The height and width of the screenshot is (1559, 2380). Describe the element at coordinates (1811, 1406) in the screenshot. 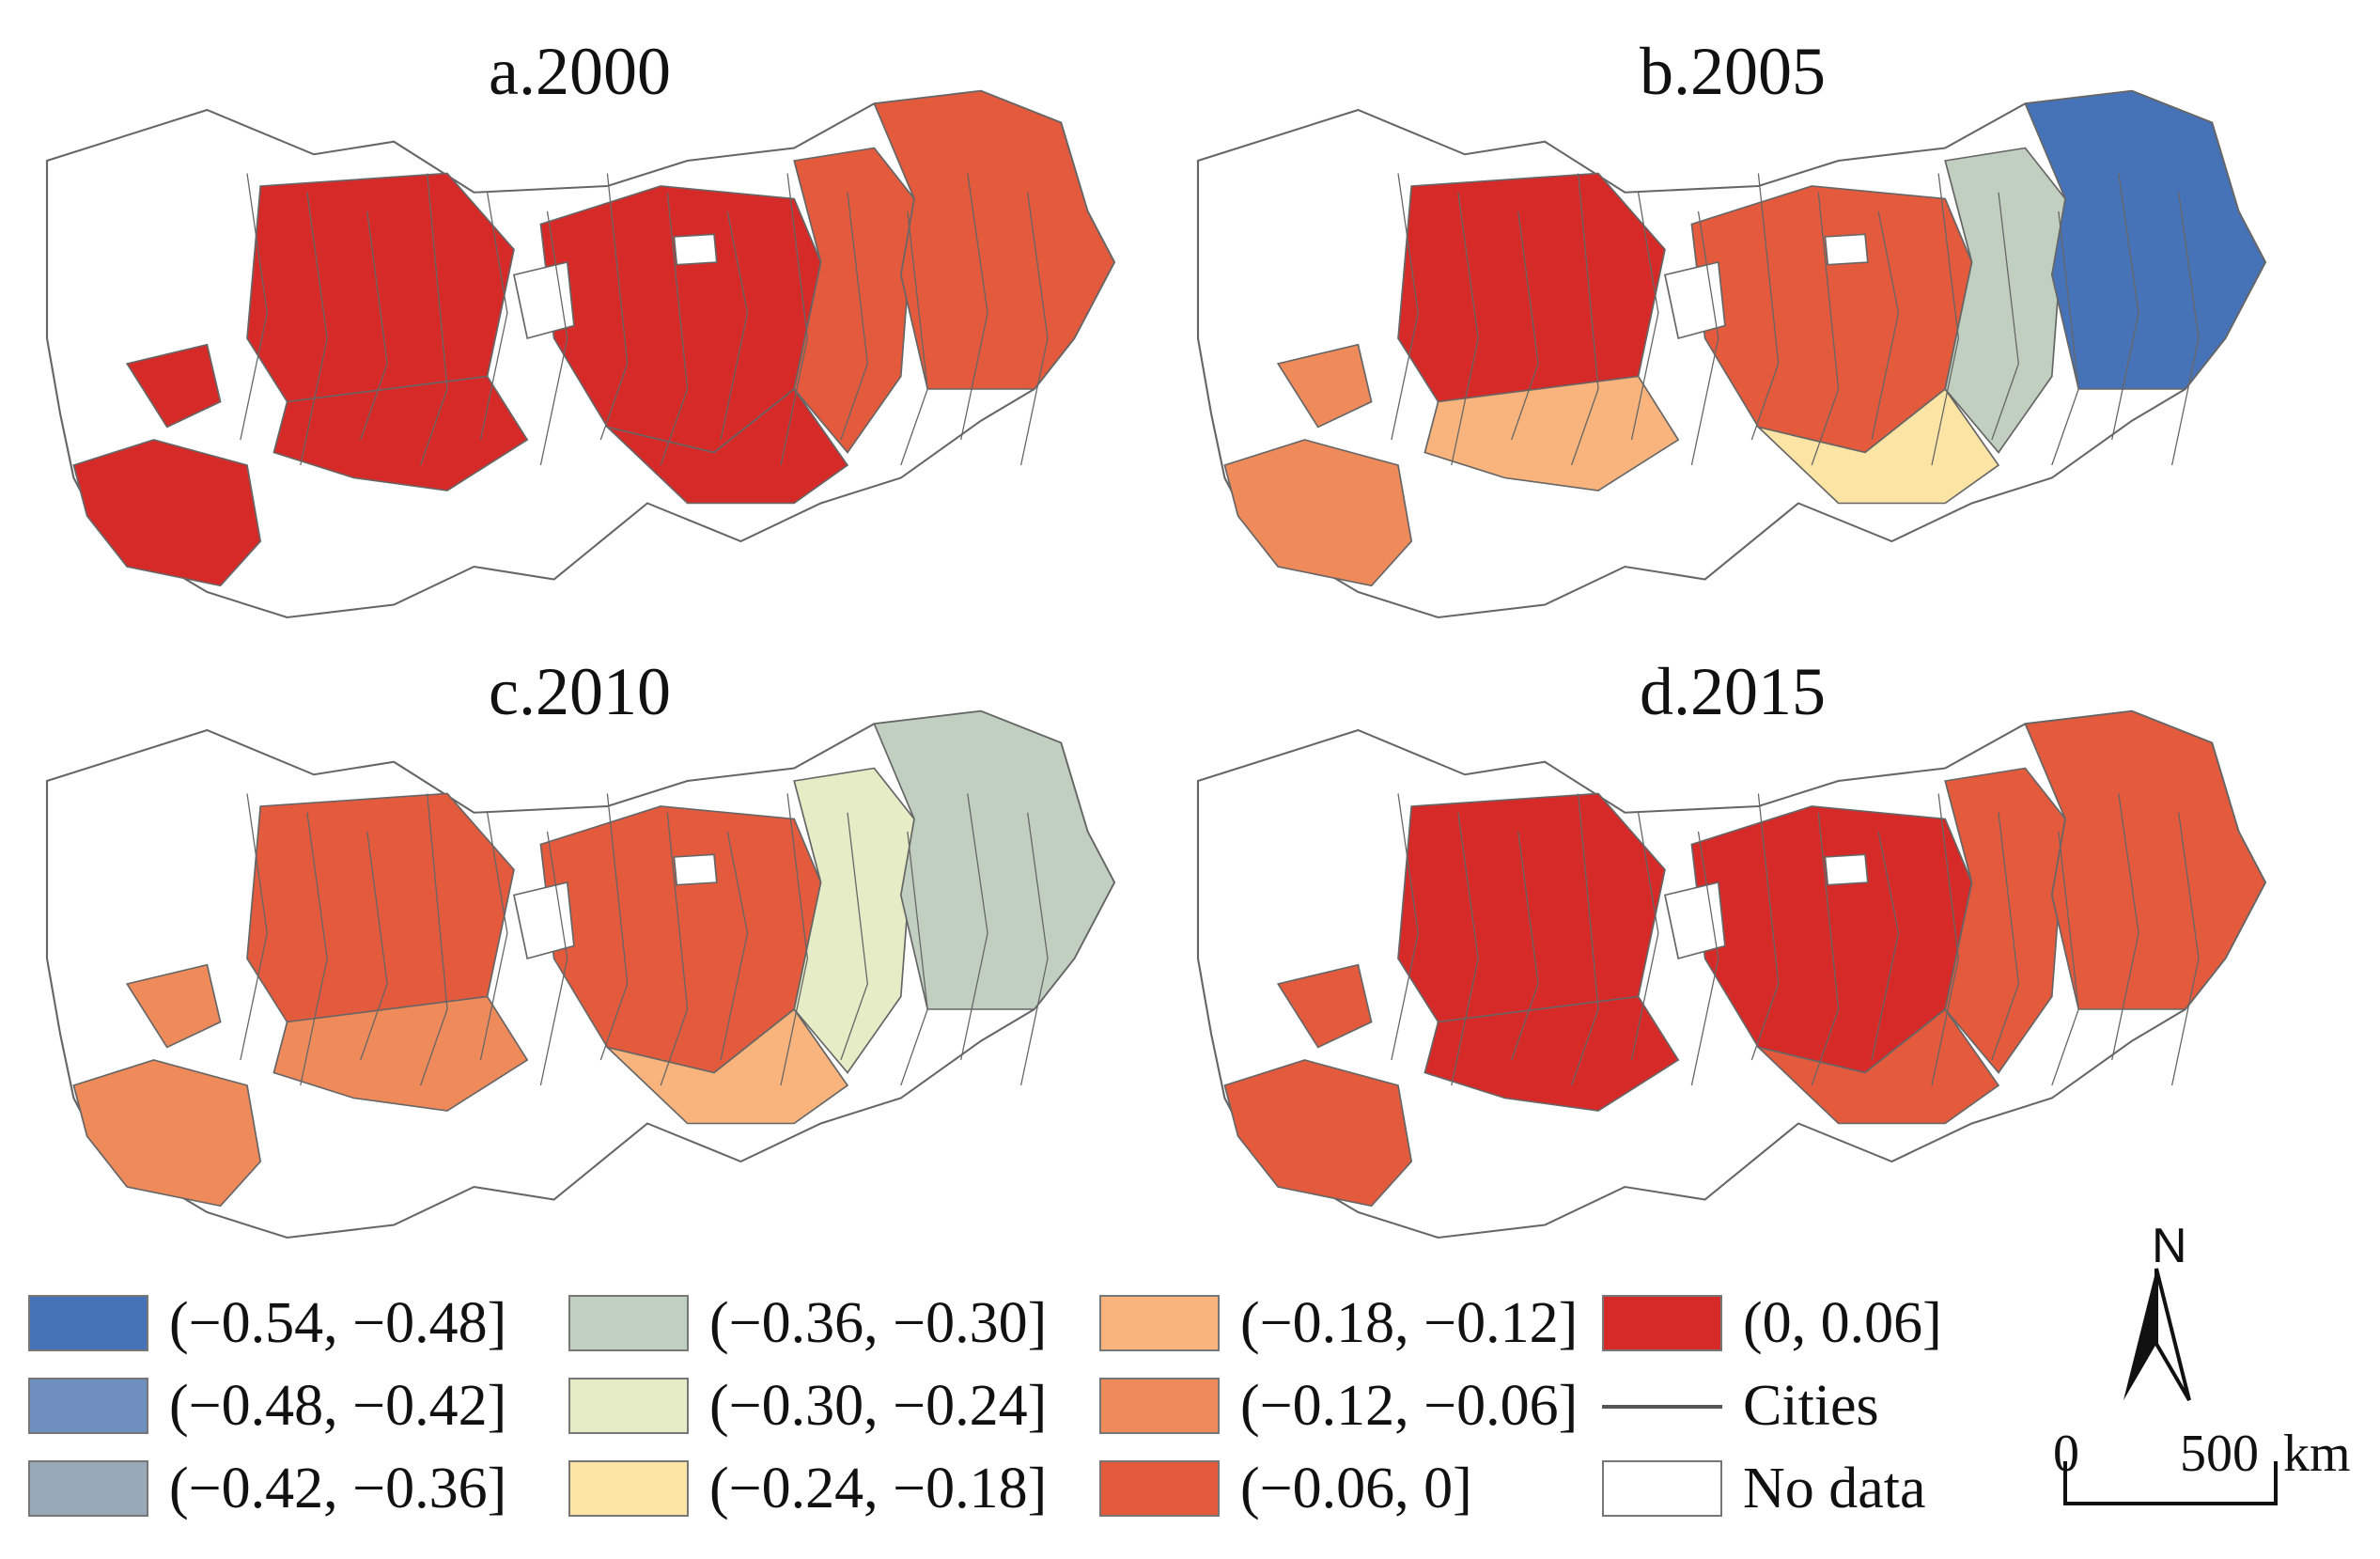

I see `legend-label: Cities` at that location.